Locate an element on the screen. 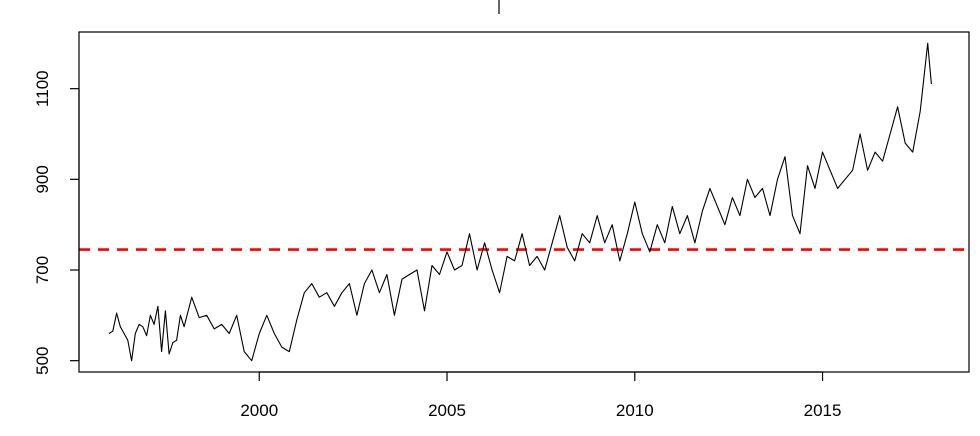  y-tick-label: 500 is located at coordinates (42, 360).